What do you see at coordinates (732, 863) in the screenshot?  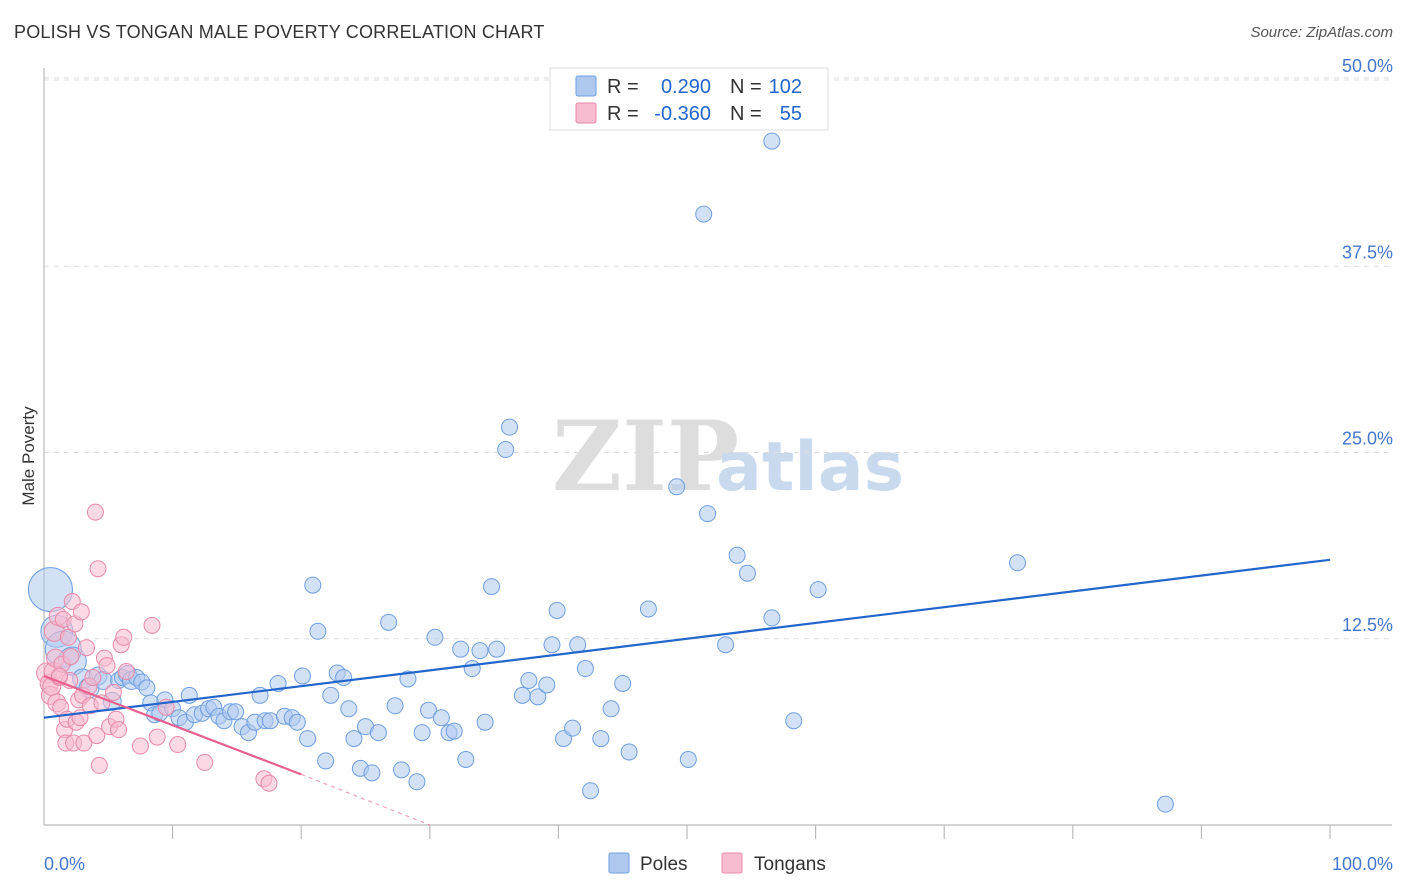 I see `bottom-legend-swatch-tongans` at bounding box center [732, 863].